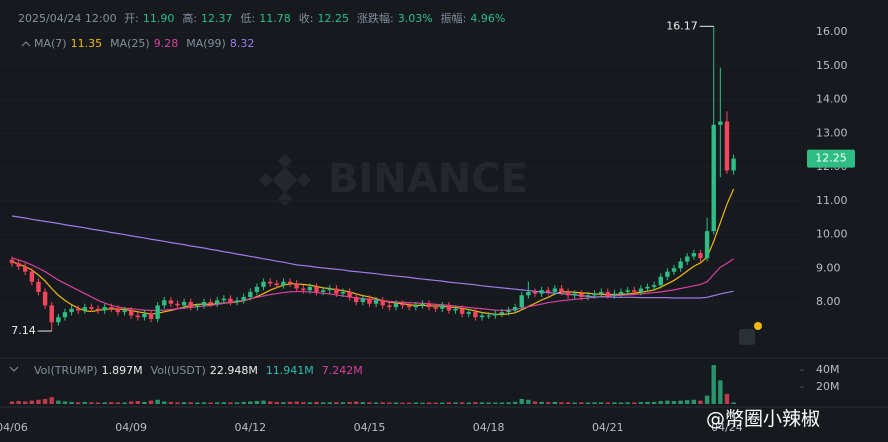  Describe the element at coordinates (415, 18) in the screenshot. I see `header-value: 3.03%` at that location.